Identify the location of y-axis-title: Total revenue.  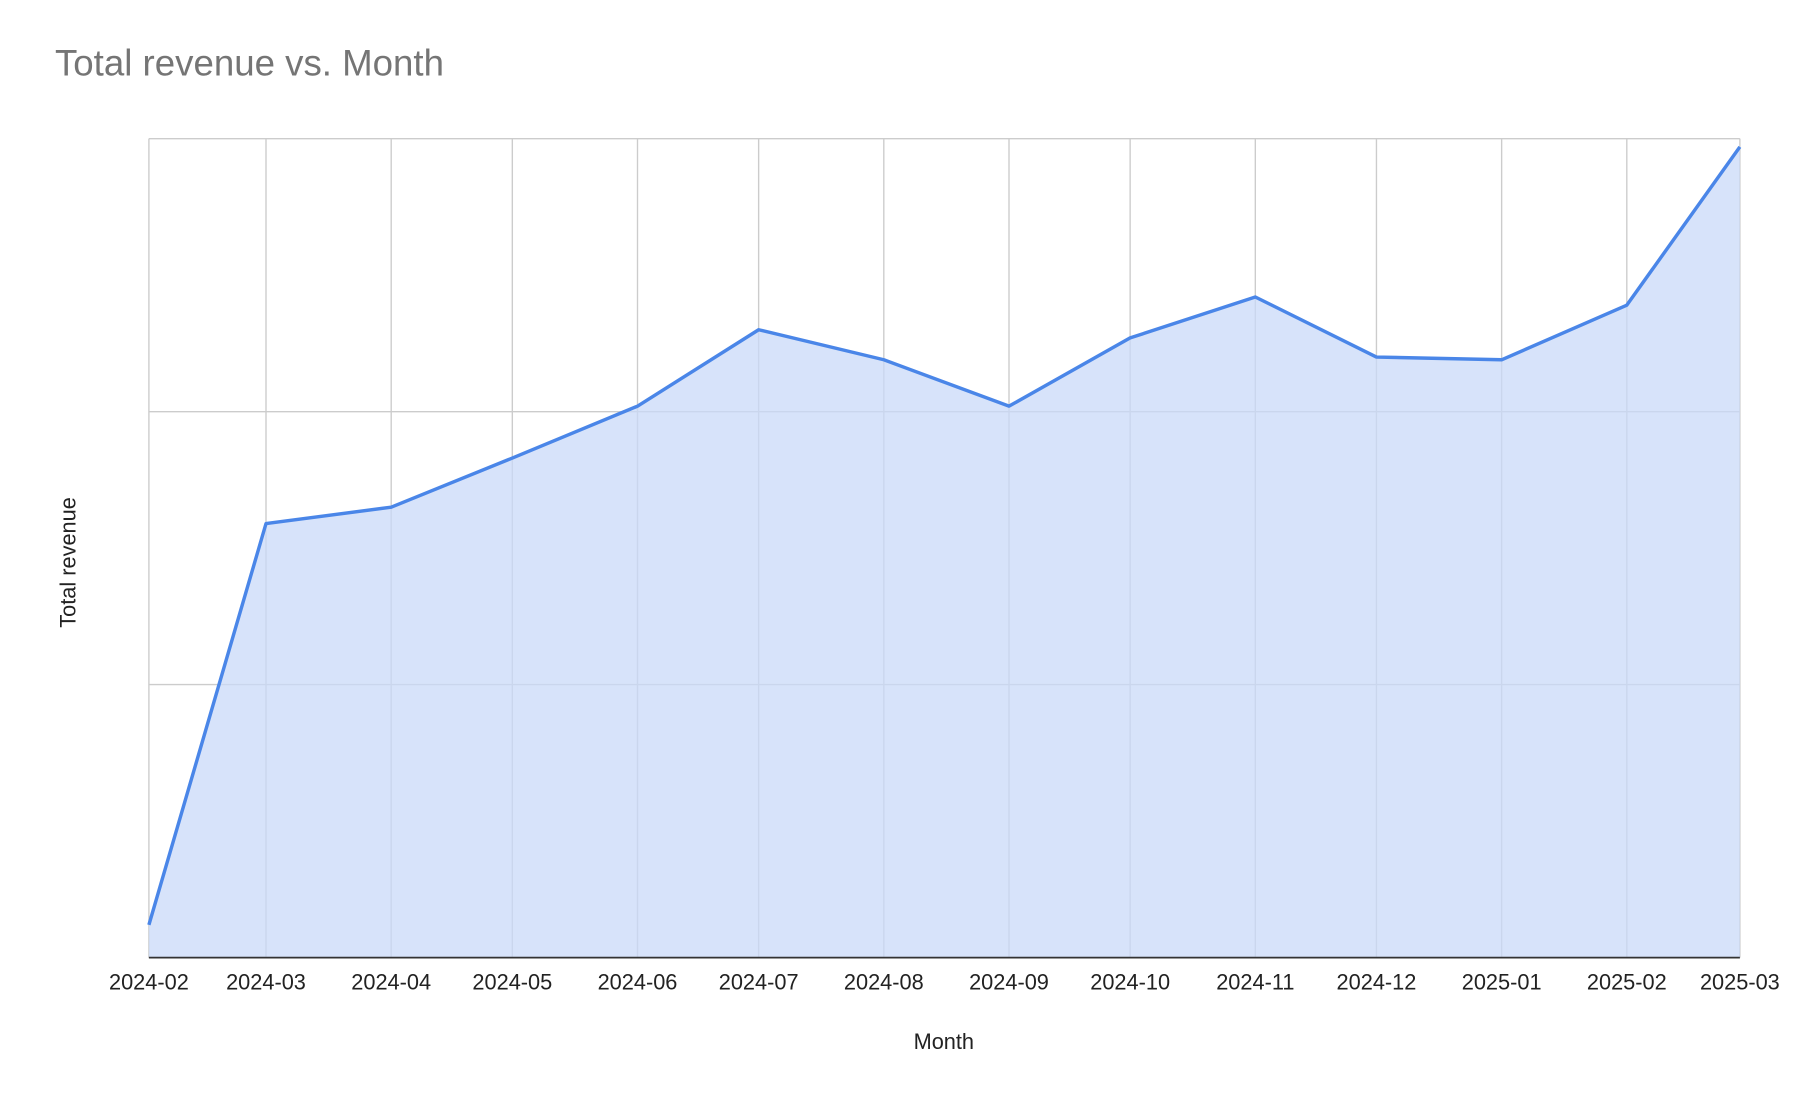
(68, 562).